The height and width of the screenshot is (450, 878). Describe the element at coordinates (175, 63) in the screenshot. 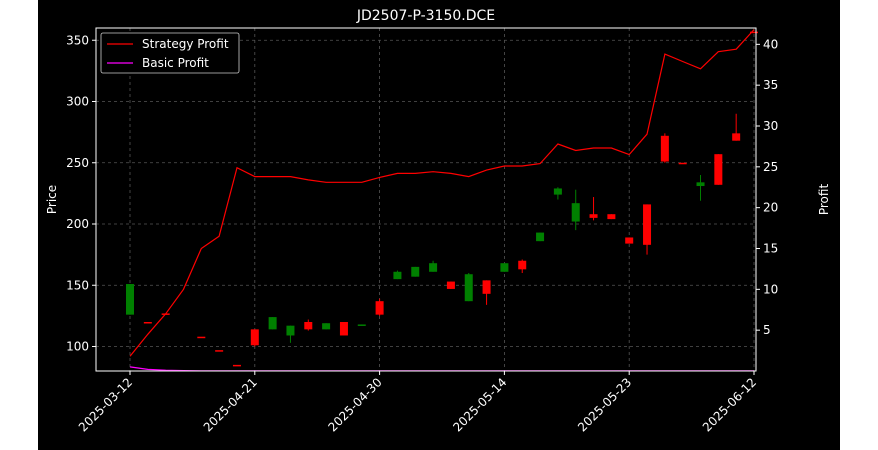

I see `legend-label-basic-profit: Basic Profit` at that location.